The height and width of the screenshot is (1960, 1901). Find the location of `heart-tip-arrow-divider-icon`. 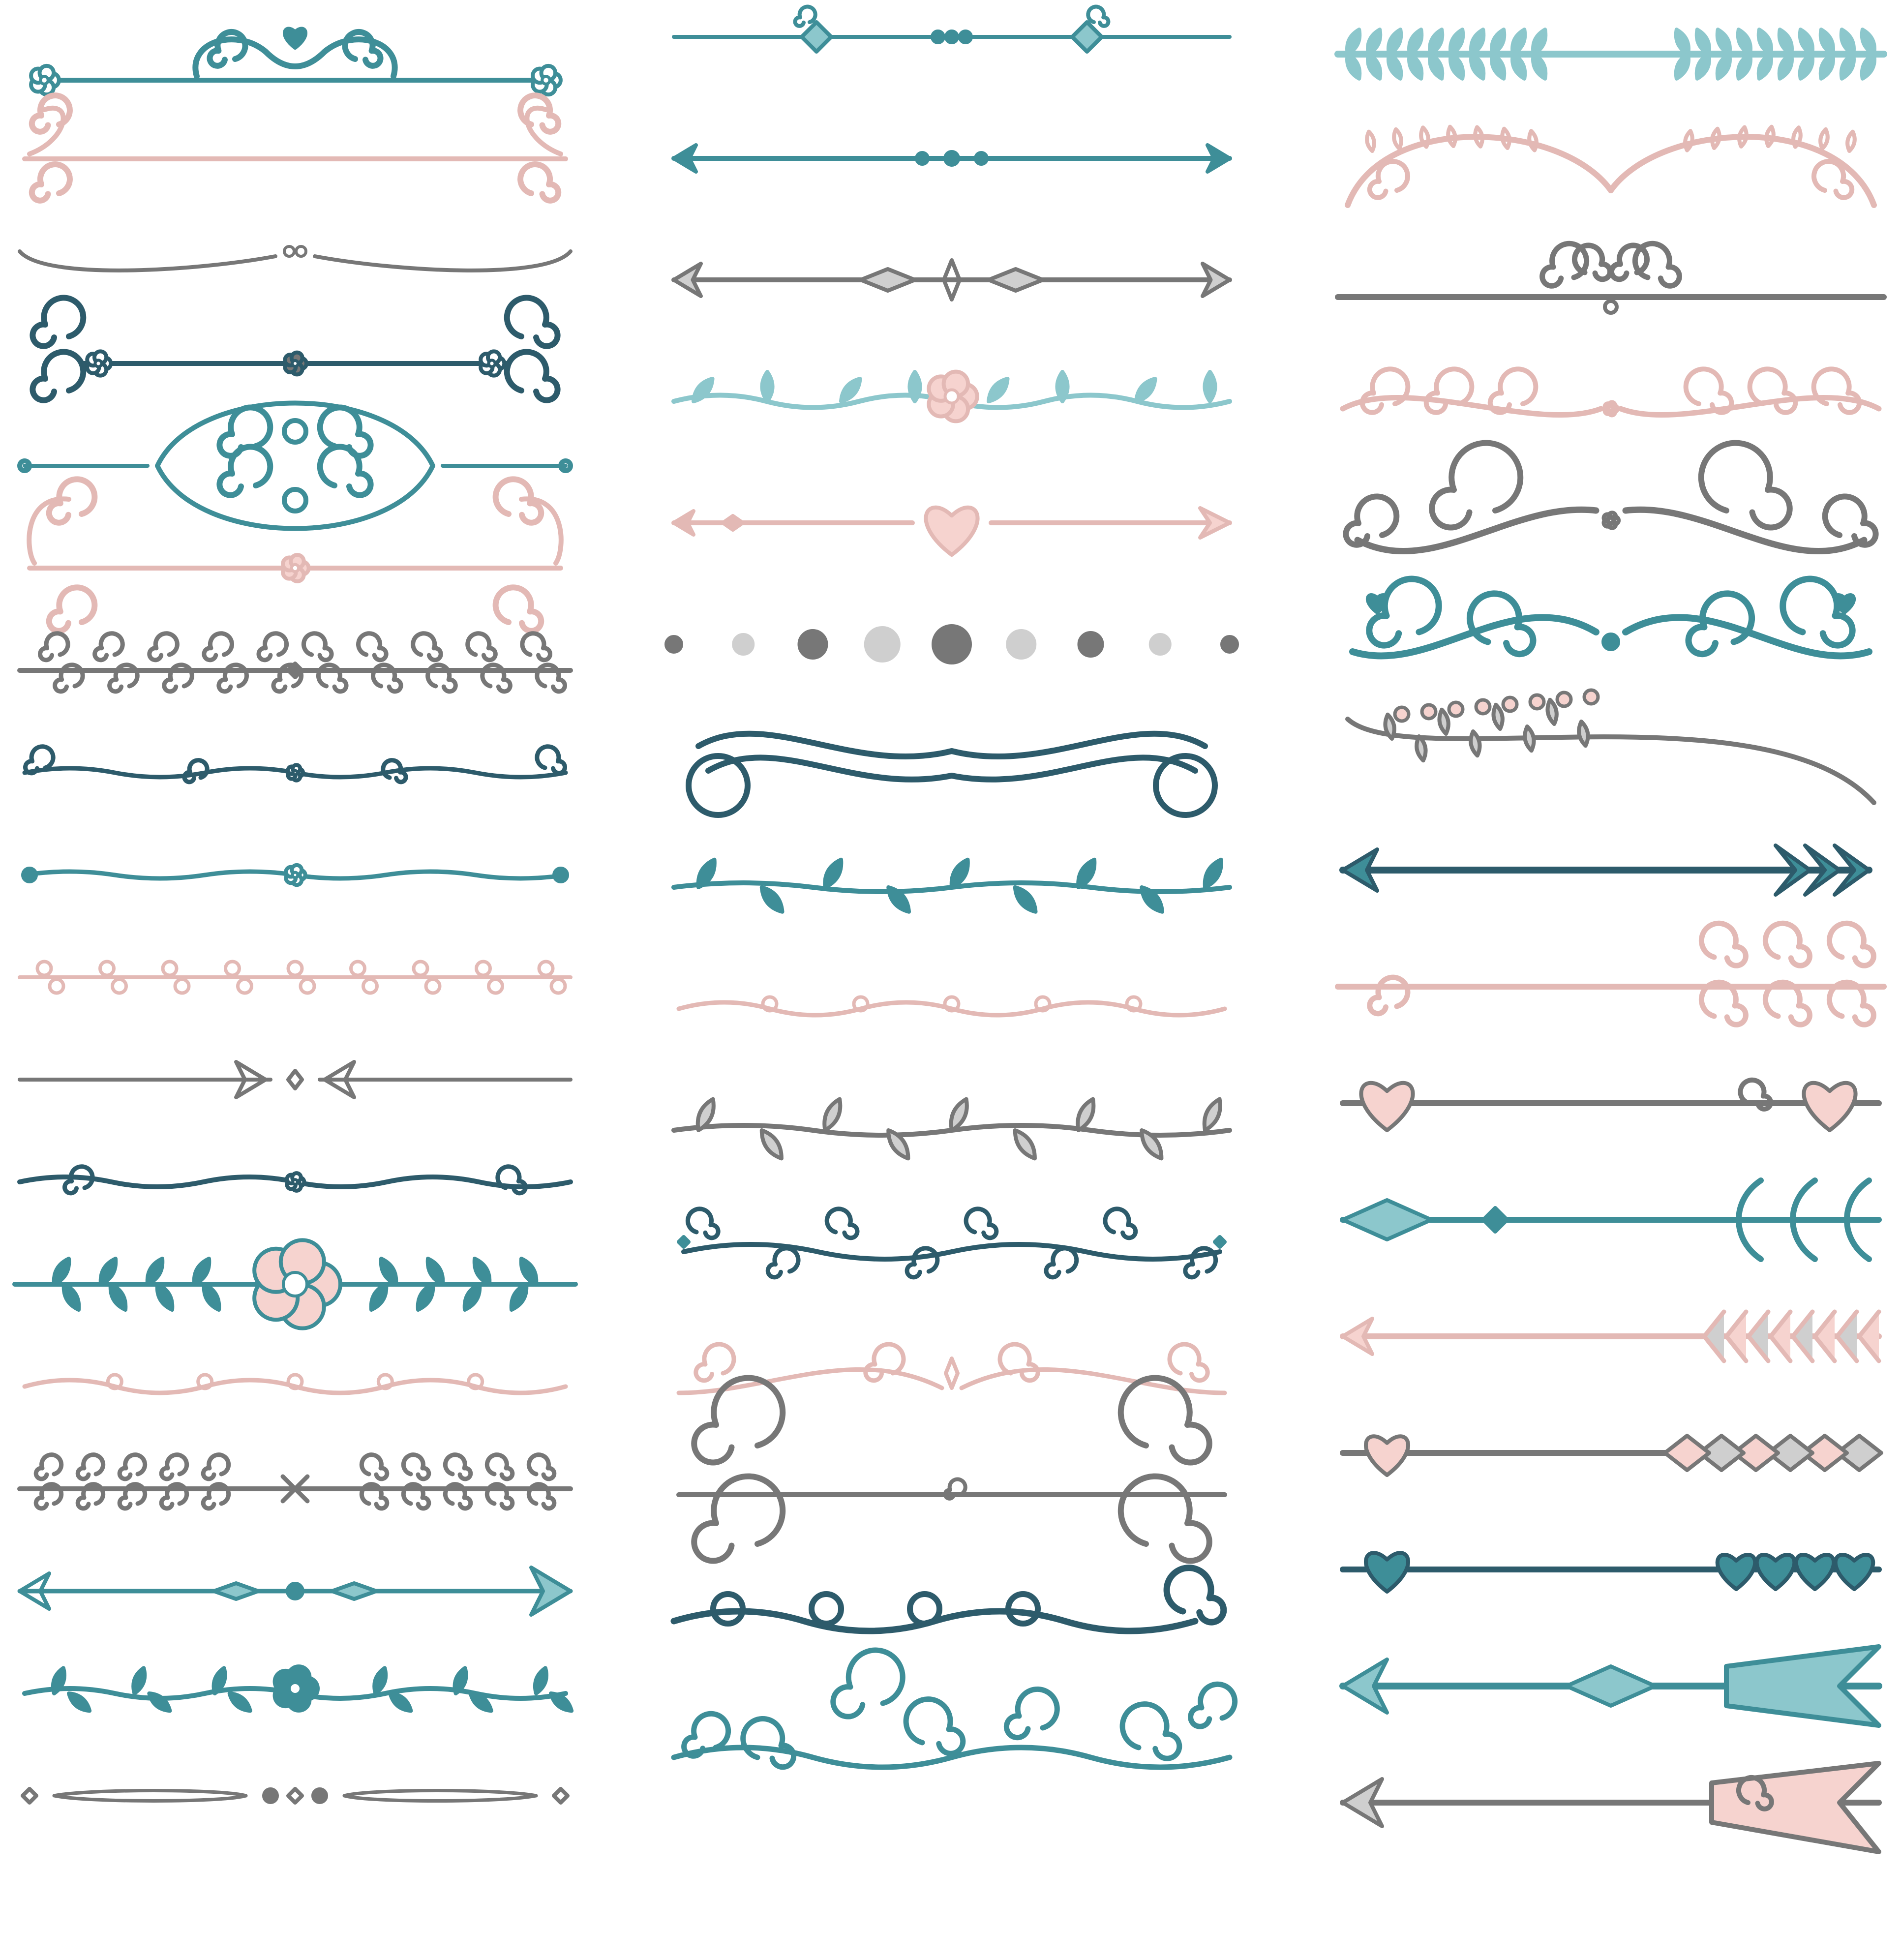

heart-tip-arrow-divider-icon is located at coordinates (1611, 1104).